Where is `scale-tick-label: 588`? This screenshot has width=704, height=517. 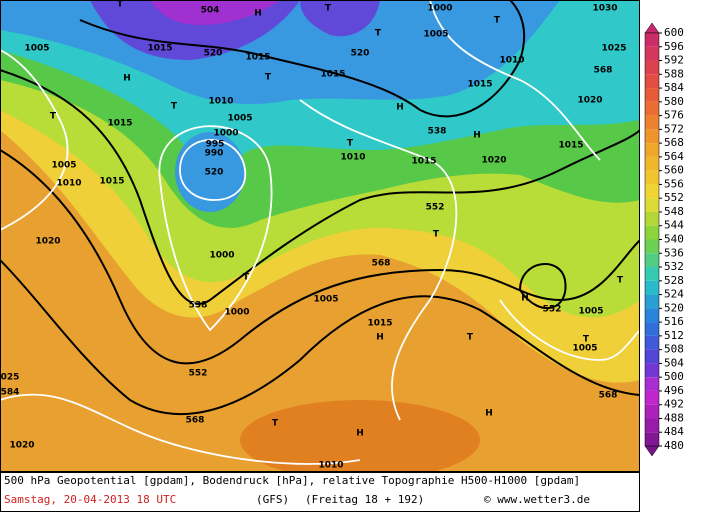
scale-tick-label: 588 is located at coordinates (674, 73).